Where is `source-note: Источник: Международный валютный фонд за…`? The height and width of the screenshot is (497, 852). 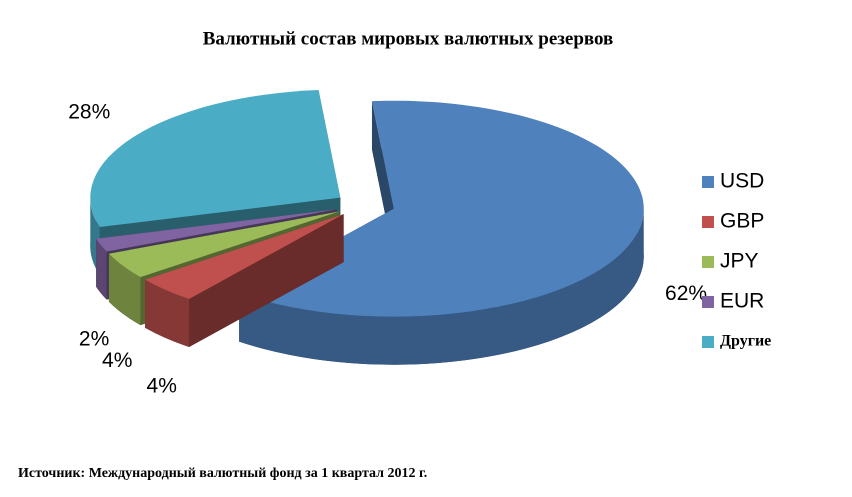 source-note: Источник: Международный валютный фонд за… is located at coordinates (222, 473).